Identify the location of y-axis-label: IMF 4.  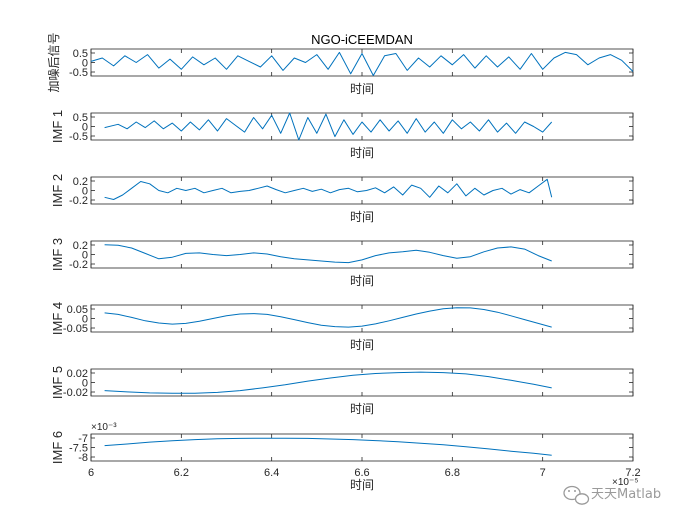
(57, 318).